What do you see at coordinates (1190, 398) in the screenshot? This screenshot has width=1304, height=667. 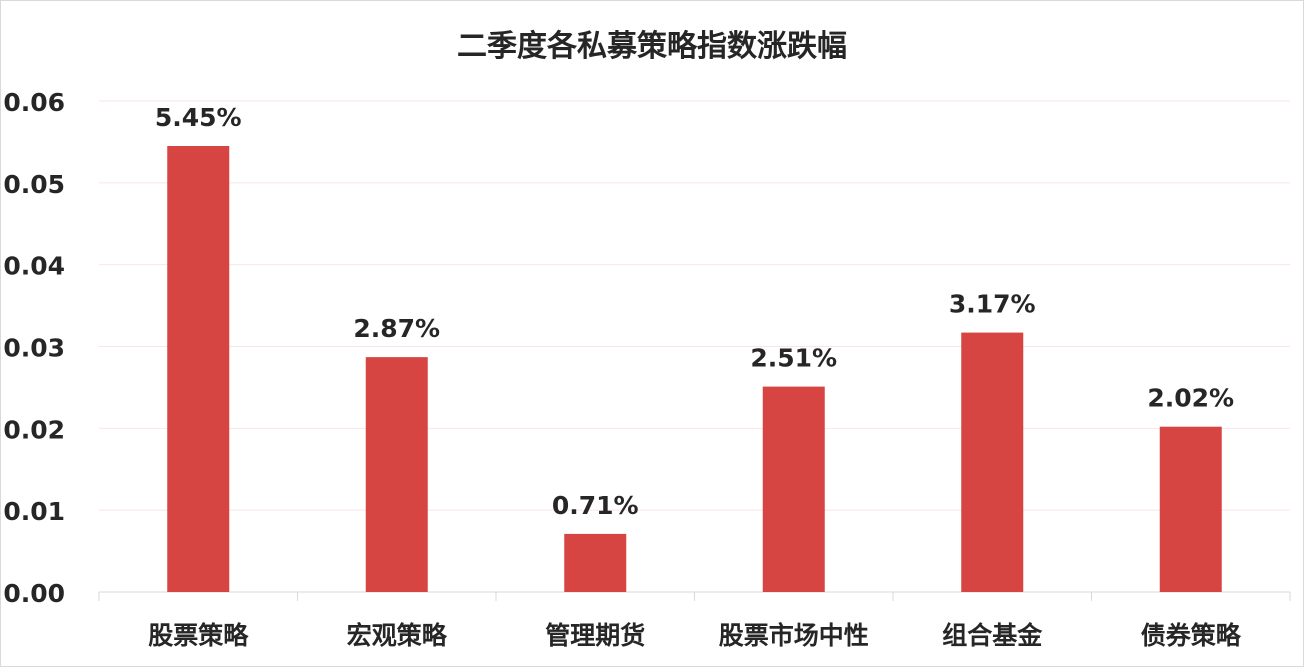 I see `data-label: 2.02%` at bounding box center [1190, 398].